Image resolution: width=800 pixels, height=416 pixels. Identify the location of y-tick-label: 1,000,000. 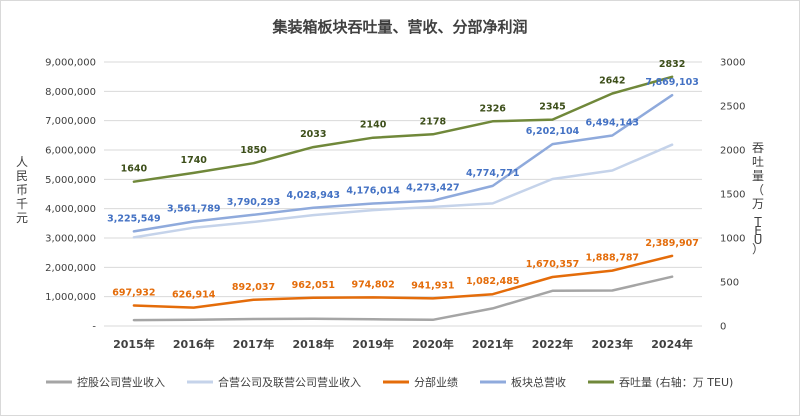
(70, 297).